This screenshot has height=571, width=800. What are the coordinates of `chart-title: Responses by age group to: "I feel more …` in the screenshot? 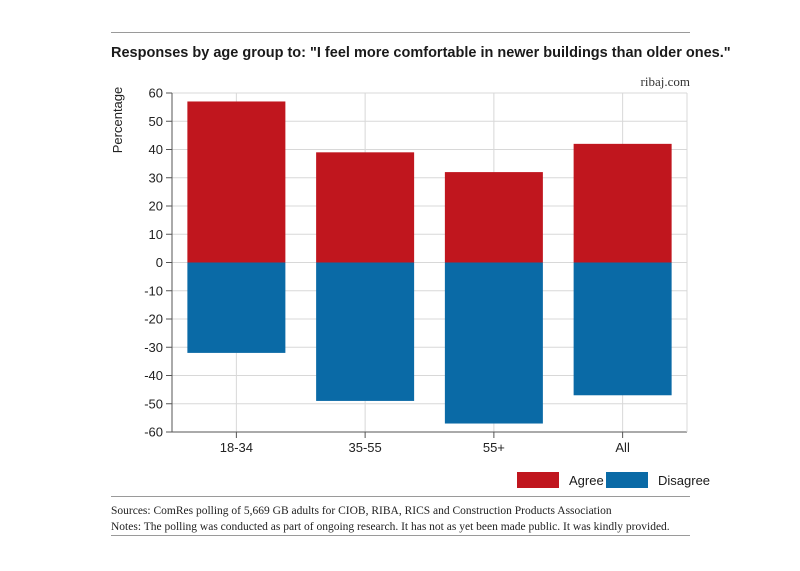 It's located at (421, 53).